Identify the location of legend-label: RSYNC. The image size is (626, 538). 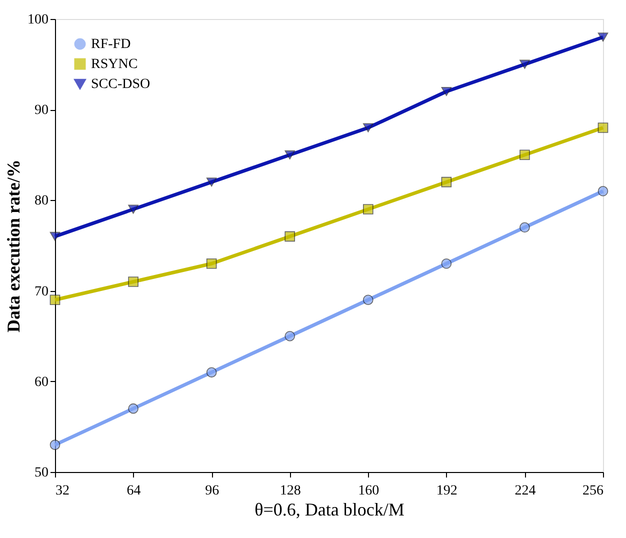
(114, 64).